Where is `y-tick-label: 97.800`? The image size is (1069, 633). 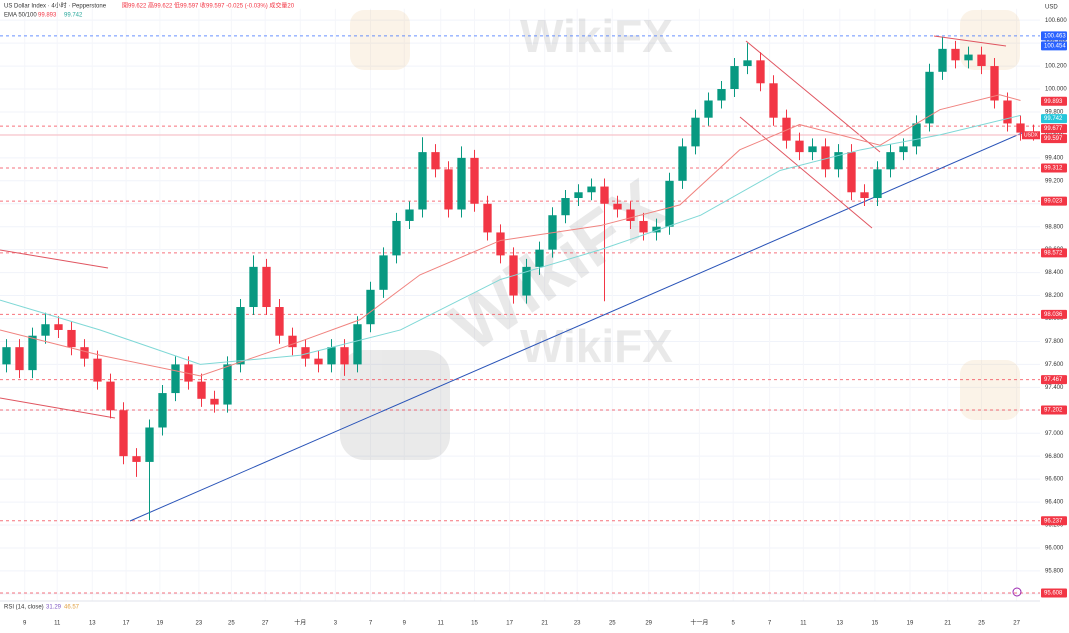
y-tick-label: 97.800 is located at coordinates (1054, 342).